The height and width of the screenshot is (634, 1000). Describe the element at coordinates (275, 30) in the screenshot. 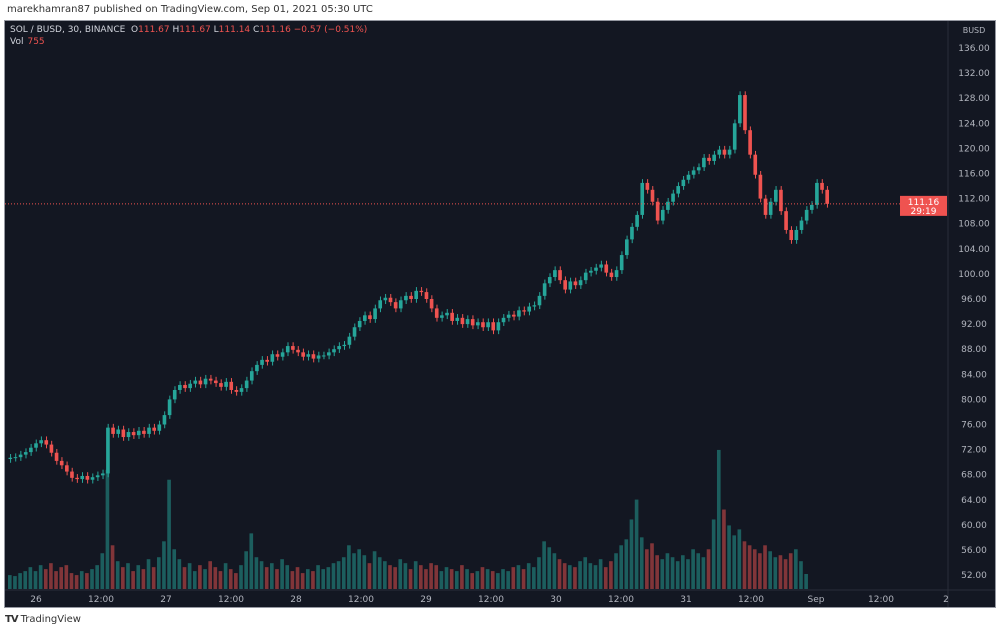

I see `close-value: 111.16` at that location.